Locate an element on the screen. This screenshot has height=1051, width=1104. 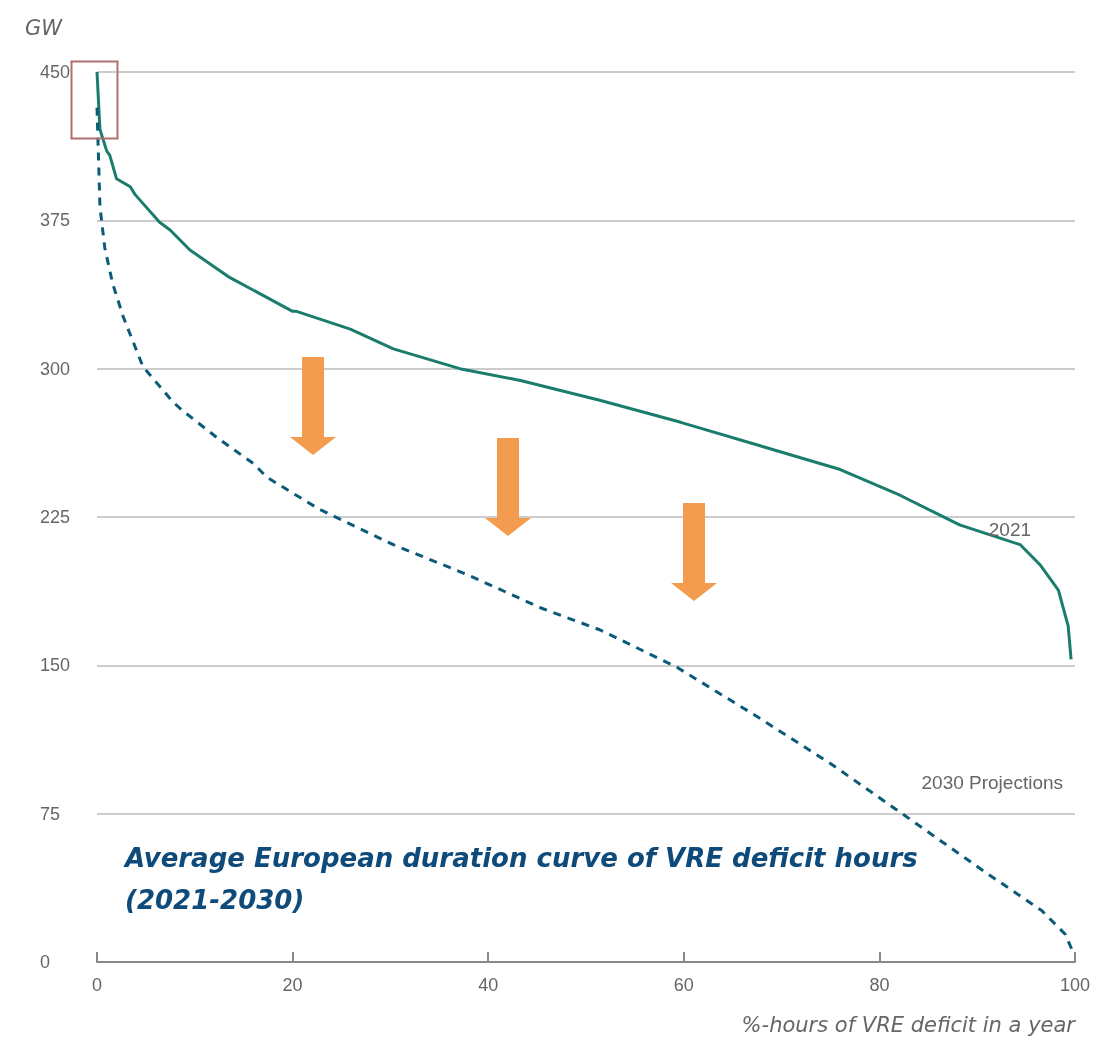
x-tick-label: 60 is located at coordinates (683, 985).